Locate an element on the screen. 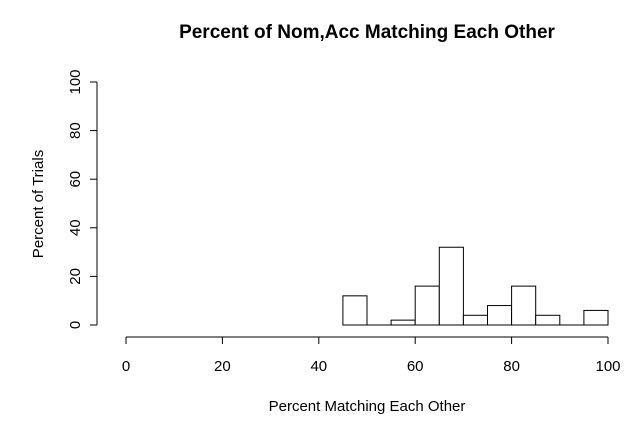  x-tick-label: 0 is located at coordinates (126, 366).